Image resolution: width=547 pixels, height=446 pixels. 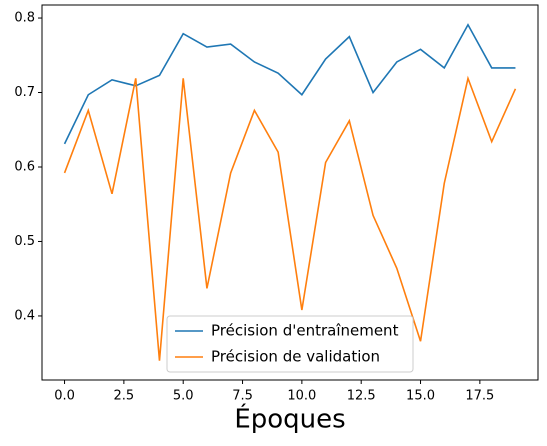 I want to click on y-tick-label: 0.6, so click(x=24, y=166).